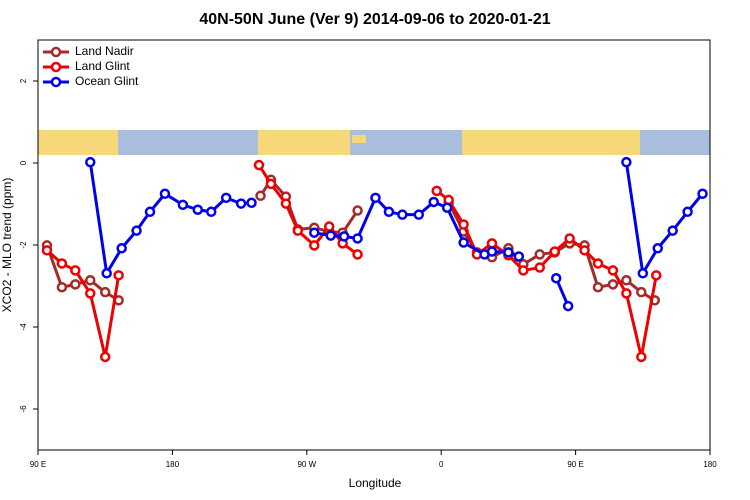  I want to click on y-axis-label: XCO2 - MLO trend (ppm), so click(7, 245).